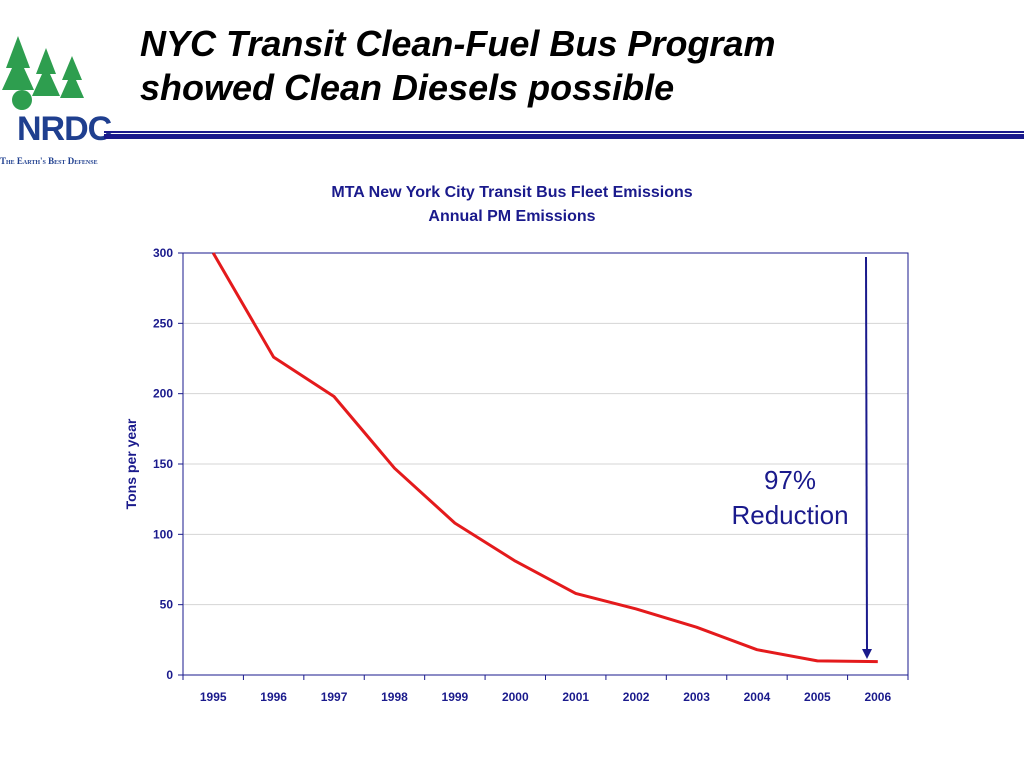 The image size is (1024, 768). What do you see at coordinates (564, 132) in the screenshot?
I see `title-divider-thin` at bounding box center [564, 132].